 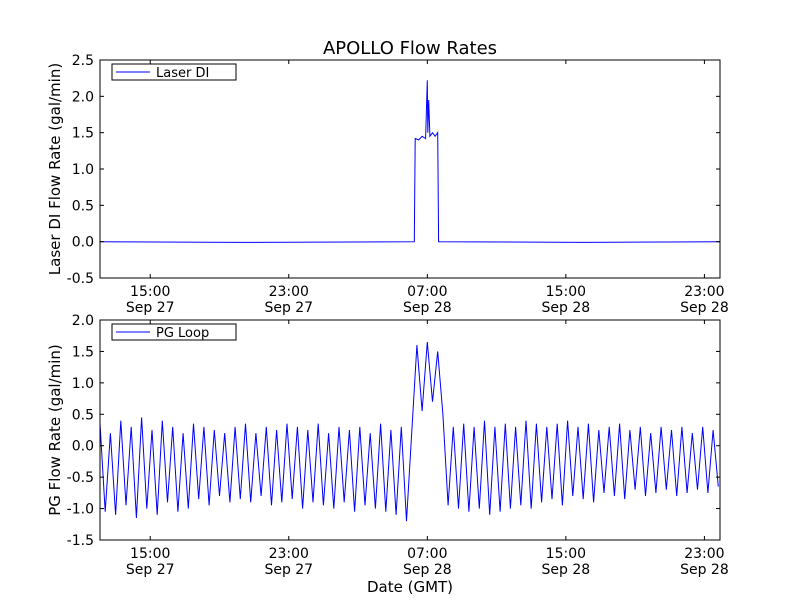 I want to click on y-tick-label: 2.5, so click(x=83, y=61).